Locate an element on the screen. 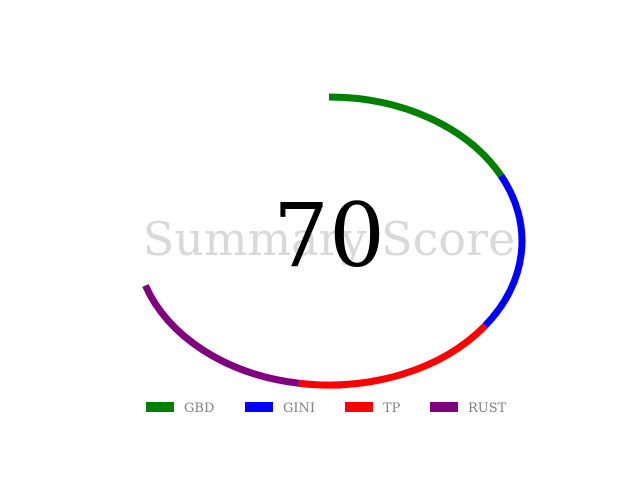 This screenshot has height=480, width=640. gauge-segment-gbd is located at coordinates (416, 135).